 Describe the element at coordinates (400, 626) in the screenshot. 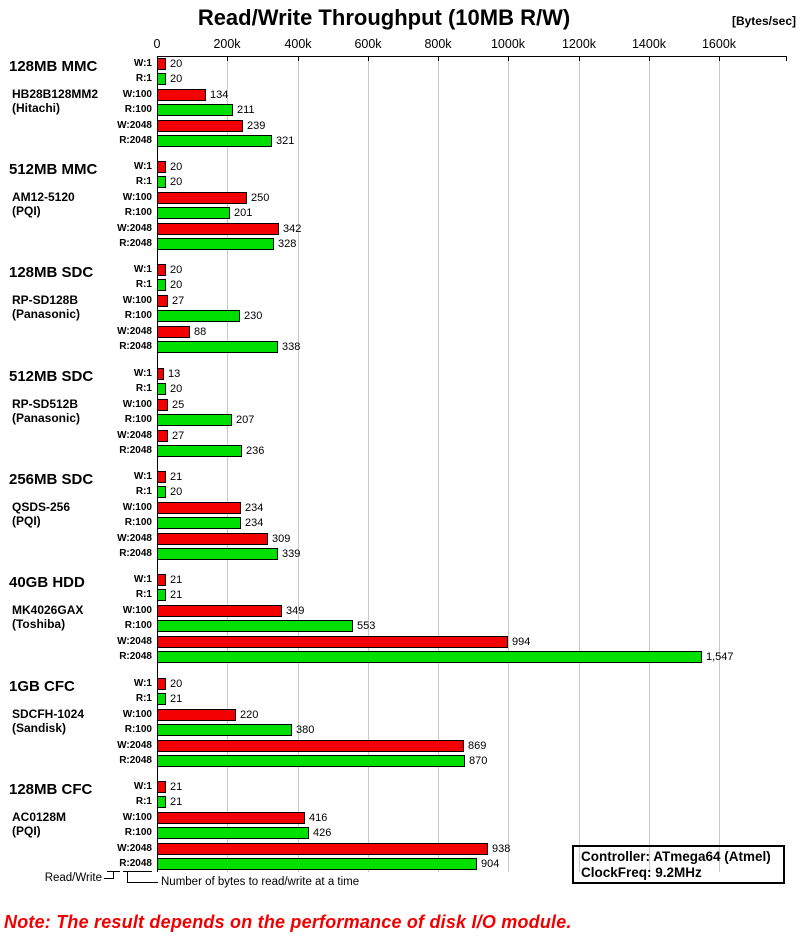

I see `bar-row: R:100 553` at that location.